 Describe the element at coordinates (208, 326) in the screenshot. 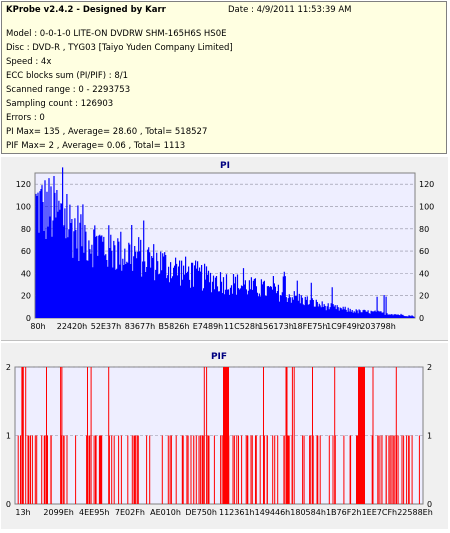

I see `pi-xtick: E7489h` at that location.